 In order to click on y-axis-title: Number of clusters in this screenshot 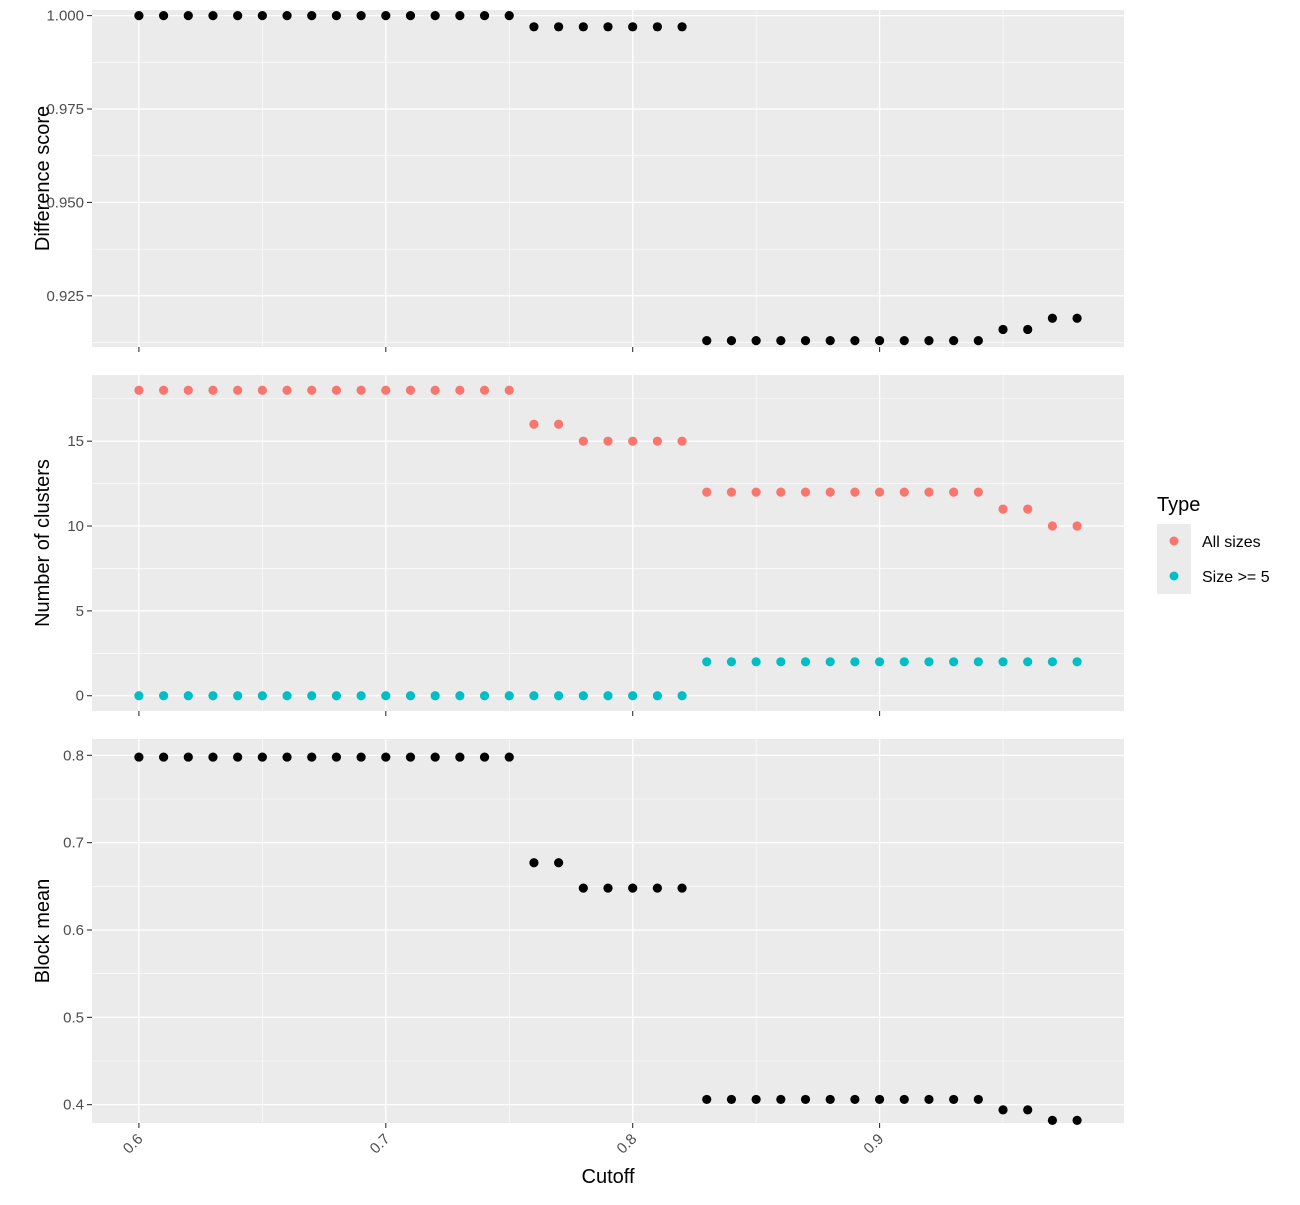, I will do `click(43, 543)`.